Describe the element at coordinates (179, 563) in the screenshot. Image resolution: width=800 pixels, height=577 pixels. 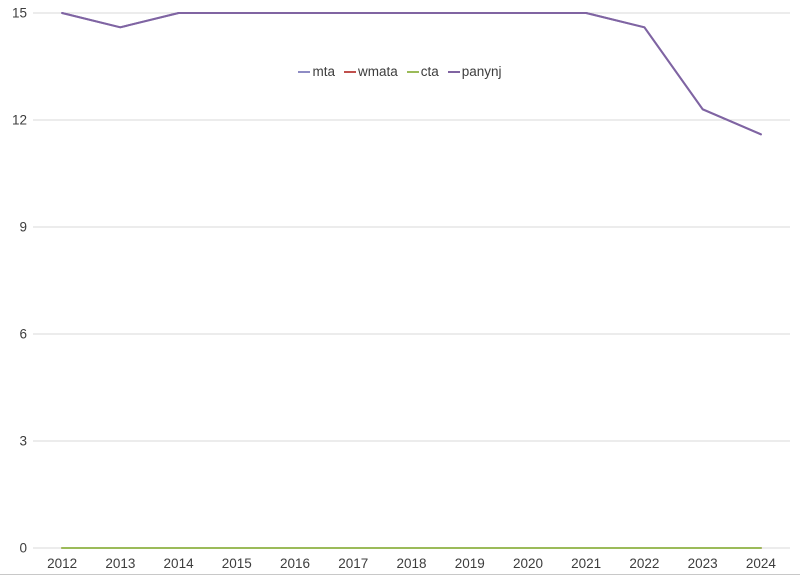
I see `x-tick-label-2014: 2014` at that location.